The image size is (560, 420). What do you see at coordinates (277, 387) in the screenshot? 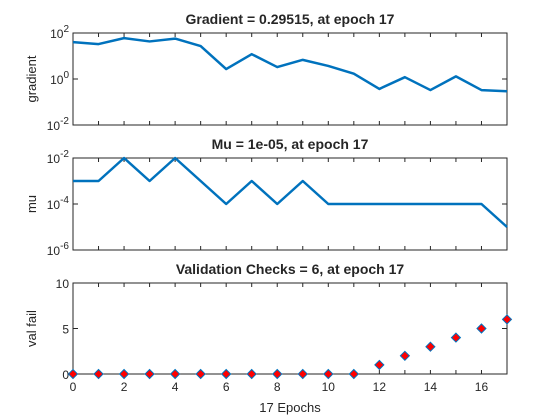
I see `x-tick-label: 8` at bounding box center [277, 387].